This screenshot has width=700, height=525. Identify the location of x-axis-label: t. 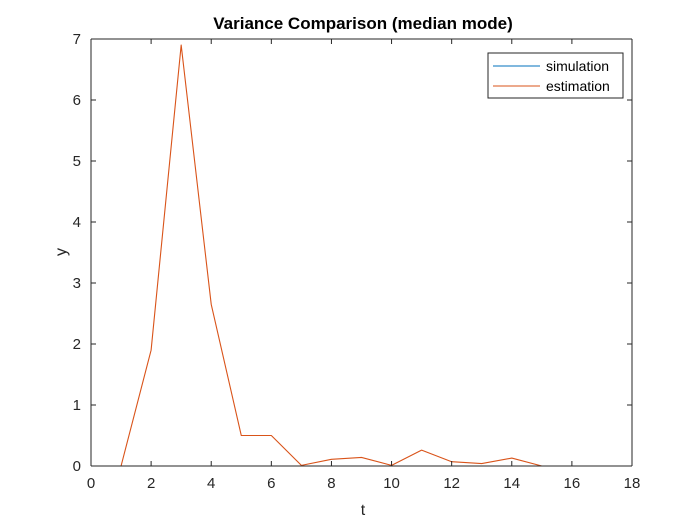
(363, 510).